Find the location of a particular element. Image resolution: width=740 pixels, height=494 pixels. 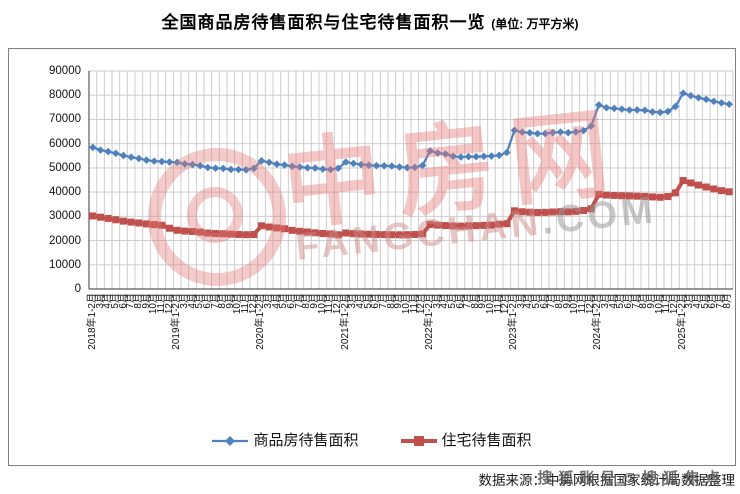

legend: 商品房待售面积 住宅待售面积 is located at coordinates (372, 439).